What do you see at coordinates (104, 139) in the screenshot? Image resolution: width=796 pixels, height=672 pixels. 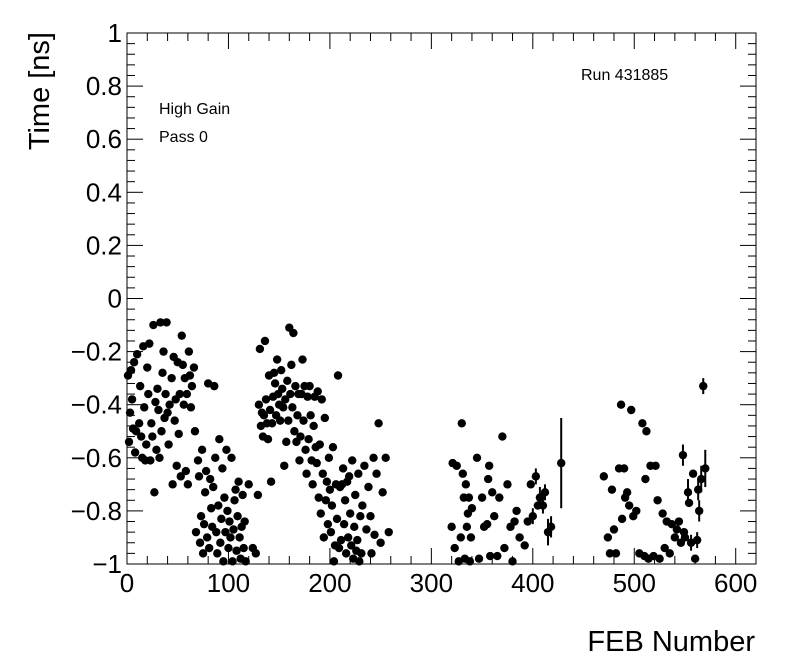 I see `y-tick-label: 0.6` at bounding box center [104, 139].